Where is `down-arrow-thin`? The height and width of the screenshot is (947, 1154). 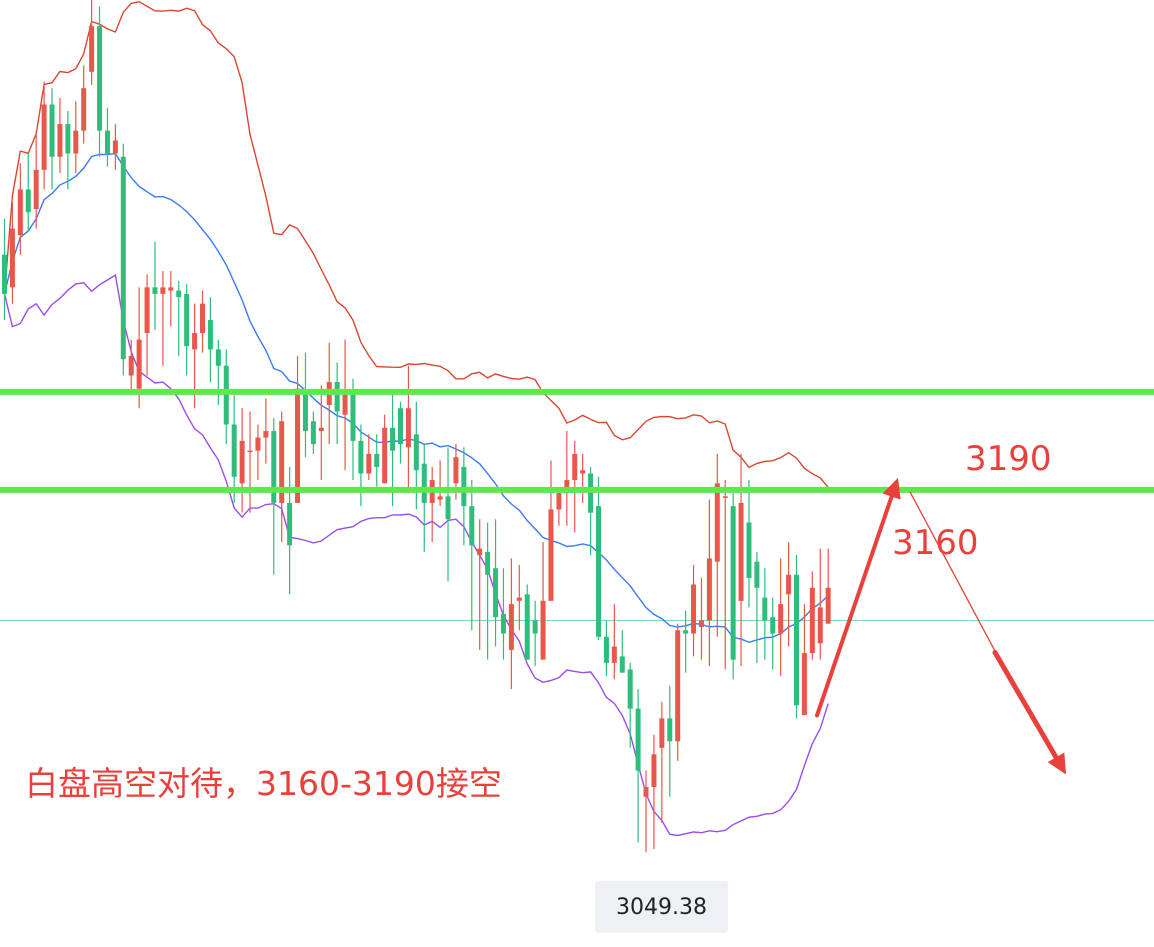 down-arrow-thin is located at coordinates (955, 576).